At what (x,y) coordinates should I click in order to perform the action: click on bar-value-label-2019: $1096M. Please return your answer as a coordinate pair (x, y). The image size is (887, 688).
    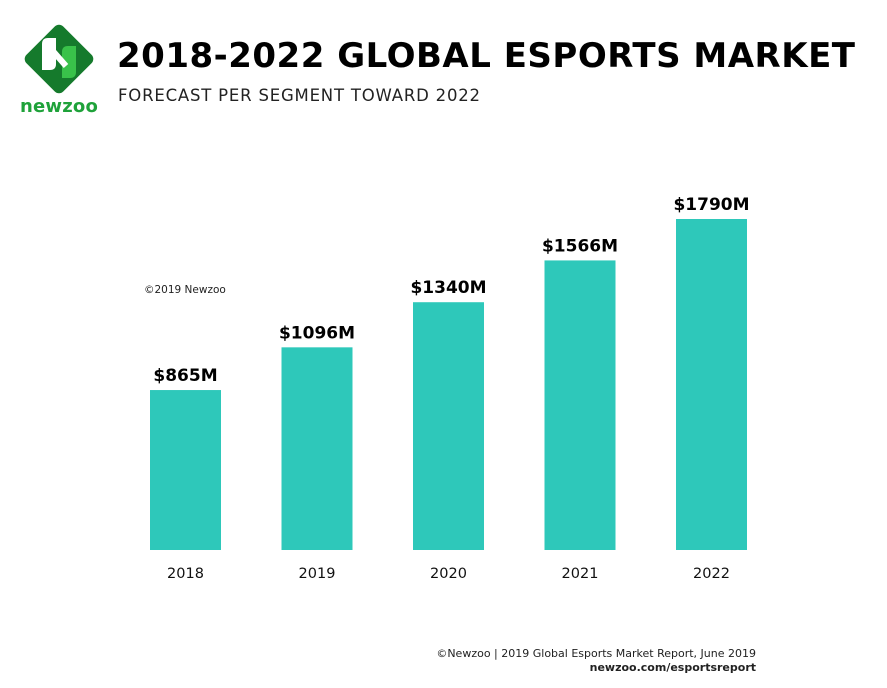
    Looking at the image, I should click on (317, 333).